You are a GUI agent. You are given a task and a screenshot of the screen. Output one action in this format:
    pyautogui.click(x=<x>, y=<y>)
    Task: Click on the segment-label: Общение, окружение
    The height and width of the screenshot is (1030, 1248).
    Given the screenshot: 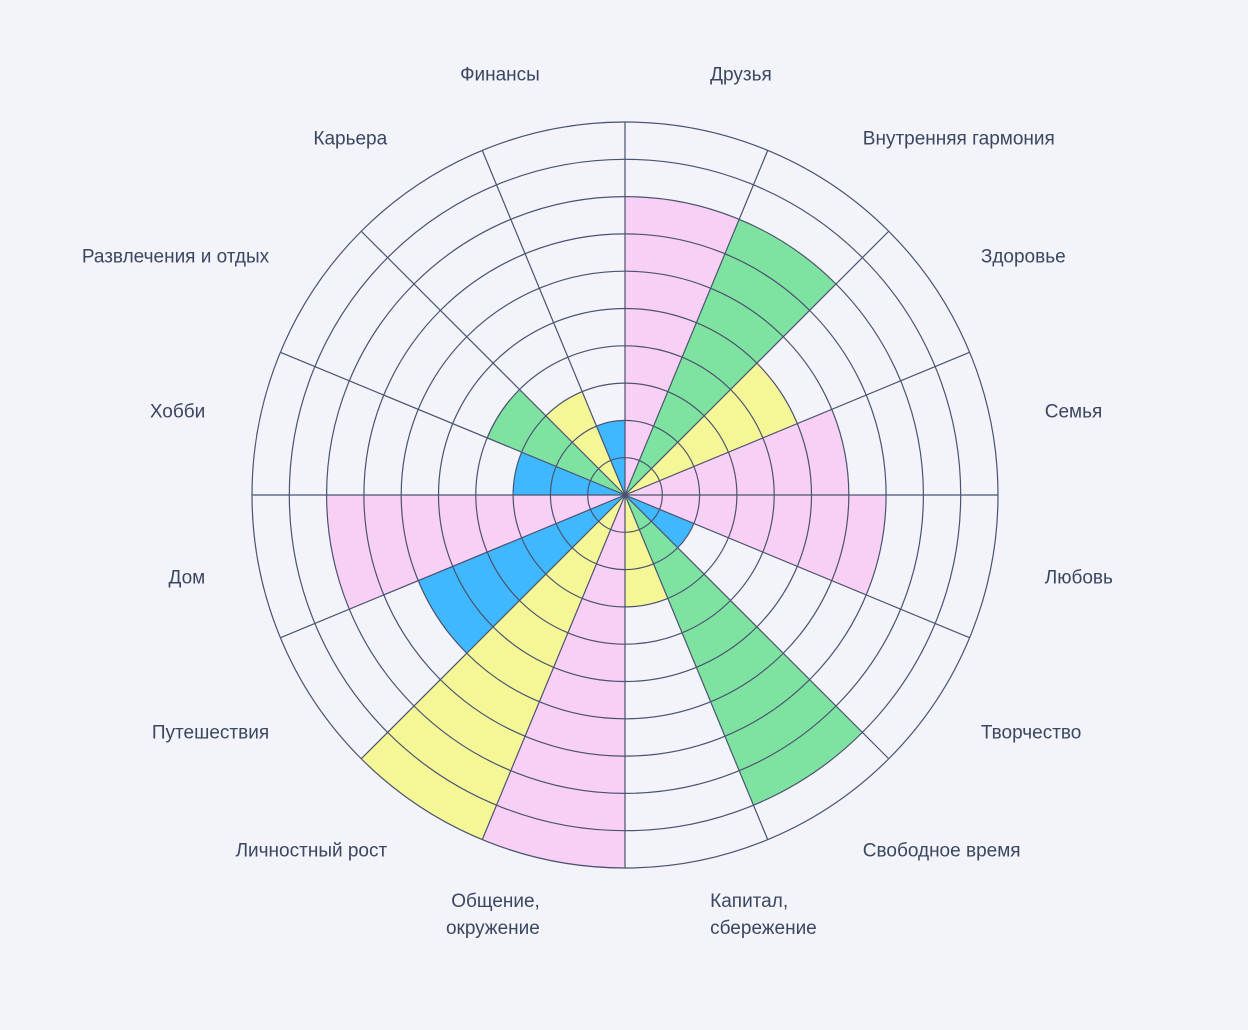 What is the action you would take?
    pyautogui.click(x=492, y=914)
    